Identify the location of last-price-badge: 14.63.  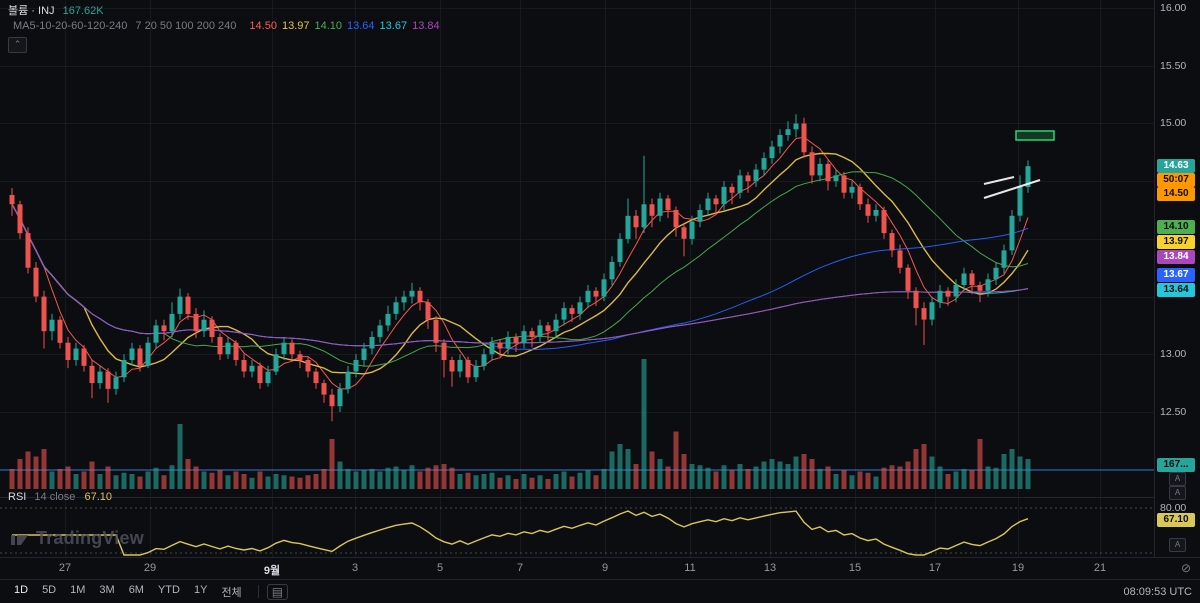
(1176, 166).